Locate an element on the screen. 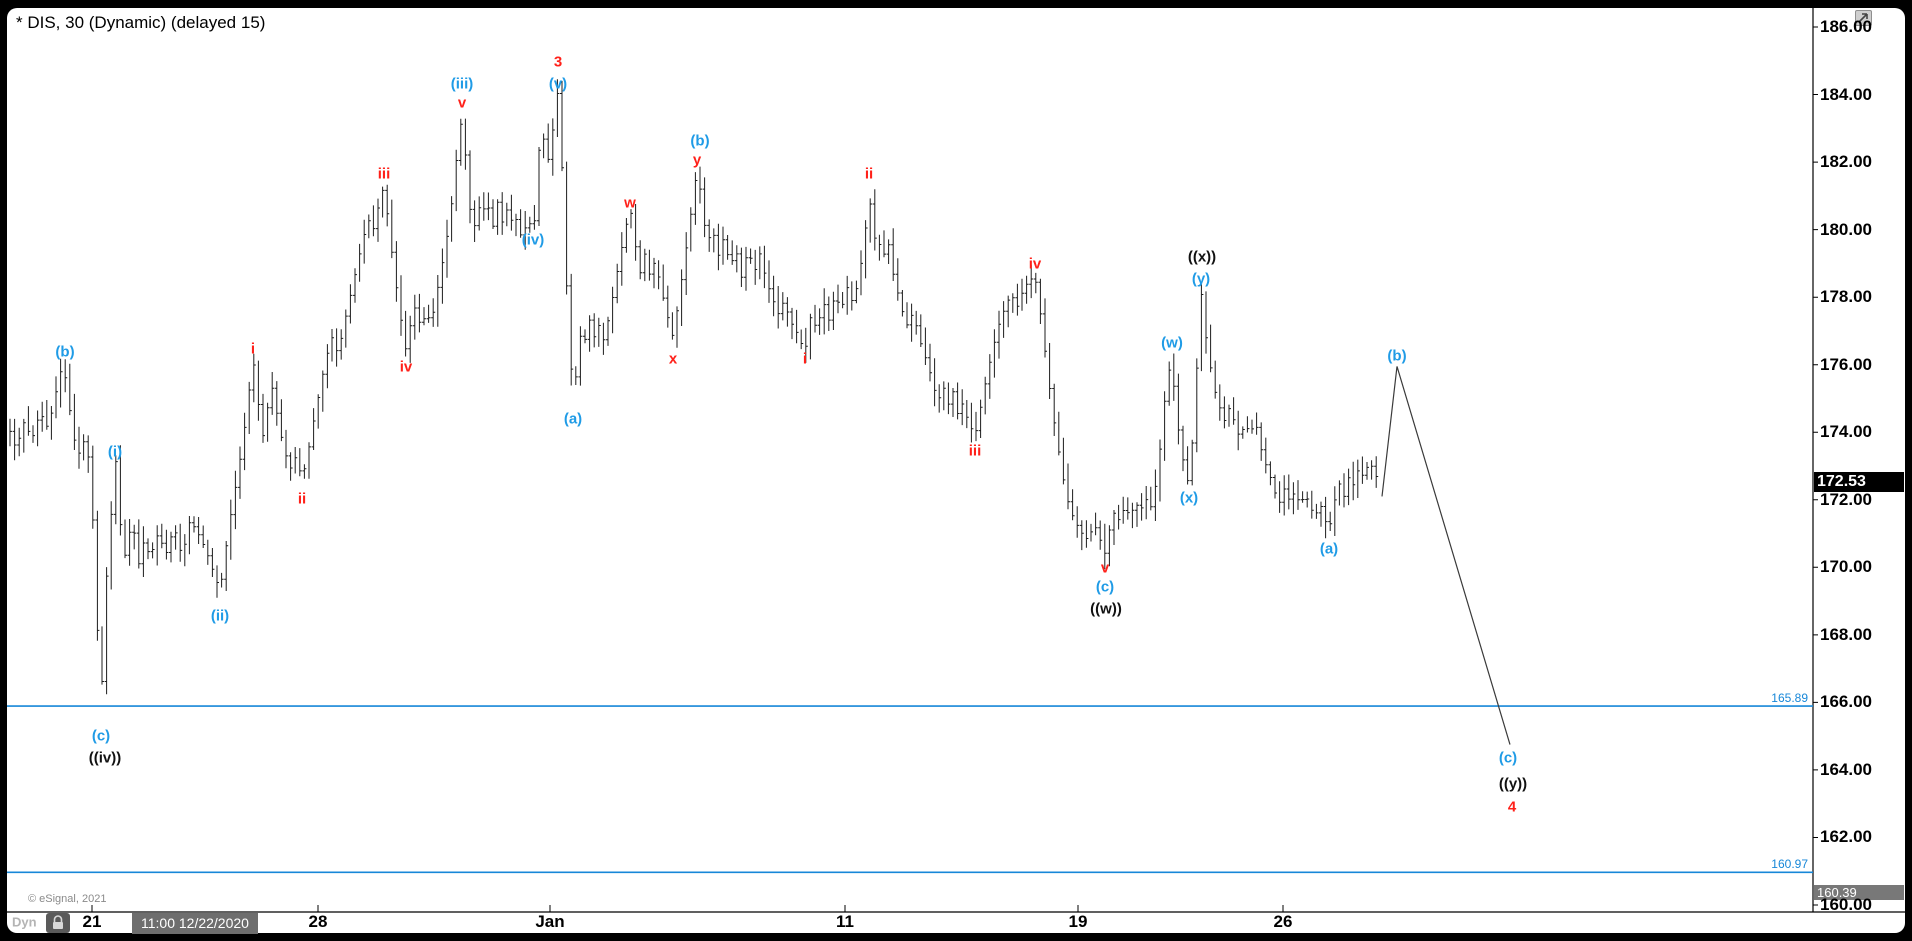  popout-button is located at coordinates (1863, 18).